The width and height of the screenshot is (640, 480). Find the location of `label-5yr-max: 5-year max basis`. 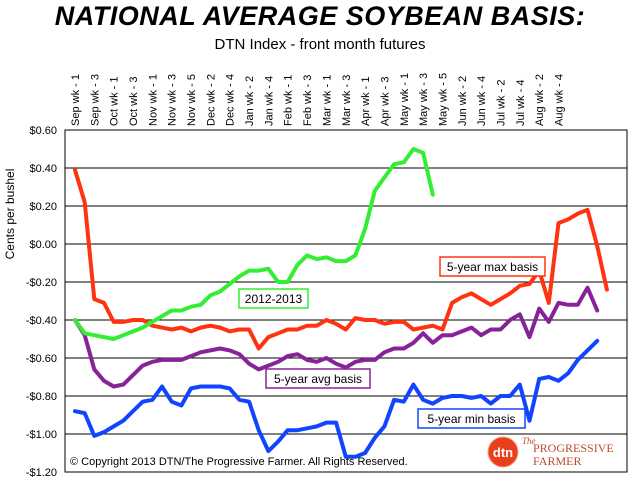

label-5yr-max: 5-year max basis is located at coordinates (492, 266).